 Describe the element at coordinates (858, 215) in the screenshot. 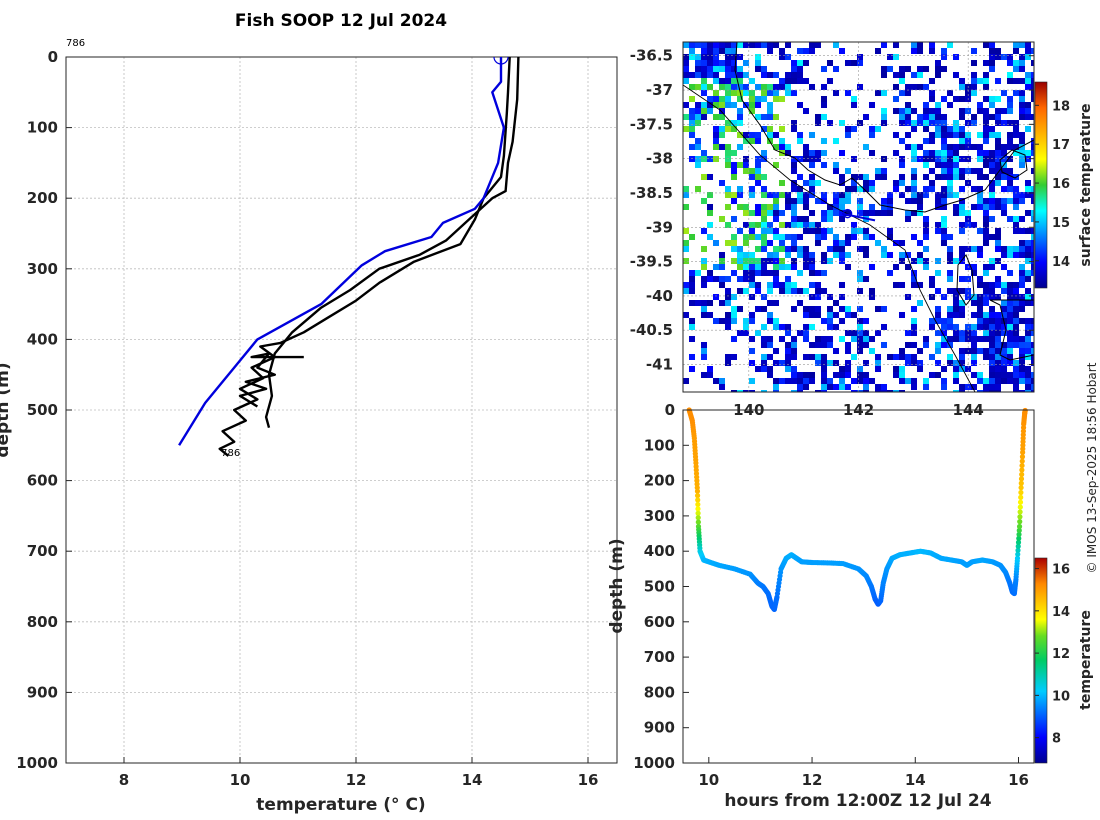

I see `vessel-track` at that location.